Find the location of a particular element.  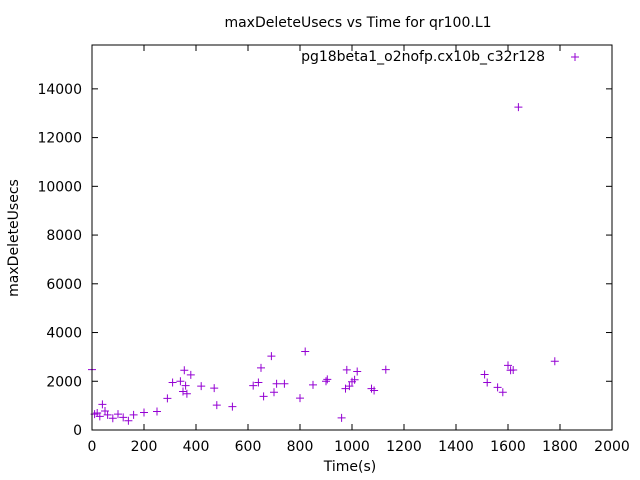

x-tick-label: 600 is located at coordinates (248, 447).